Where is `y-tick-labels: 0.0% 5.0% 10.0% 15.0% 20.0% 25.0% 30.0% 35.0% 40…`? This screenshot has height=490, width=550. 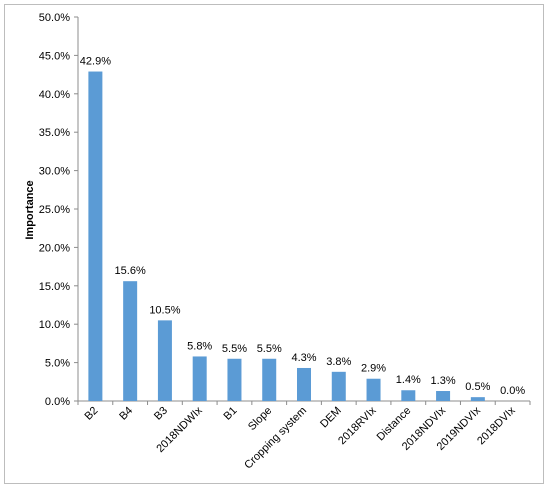
y-tick-labels: 0.0% 5.0% 10.0% 15.0% 20.0% 25.0% 30.0% 35.0% 40… is located at coordinates (54, 210).